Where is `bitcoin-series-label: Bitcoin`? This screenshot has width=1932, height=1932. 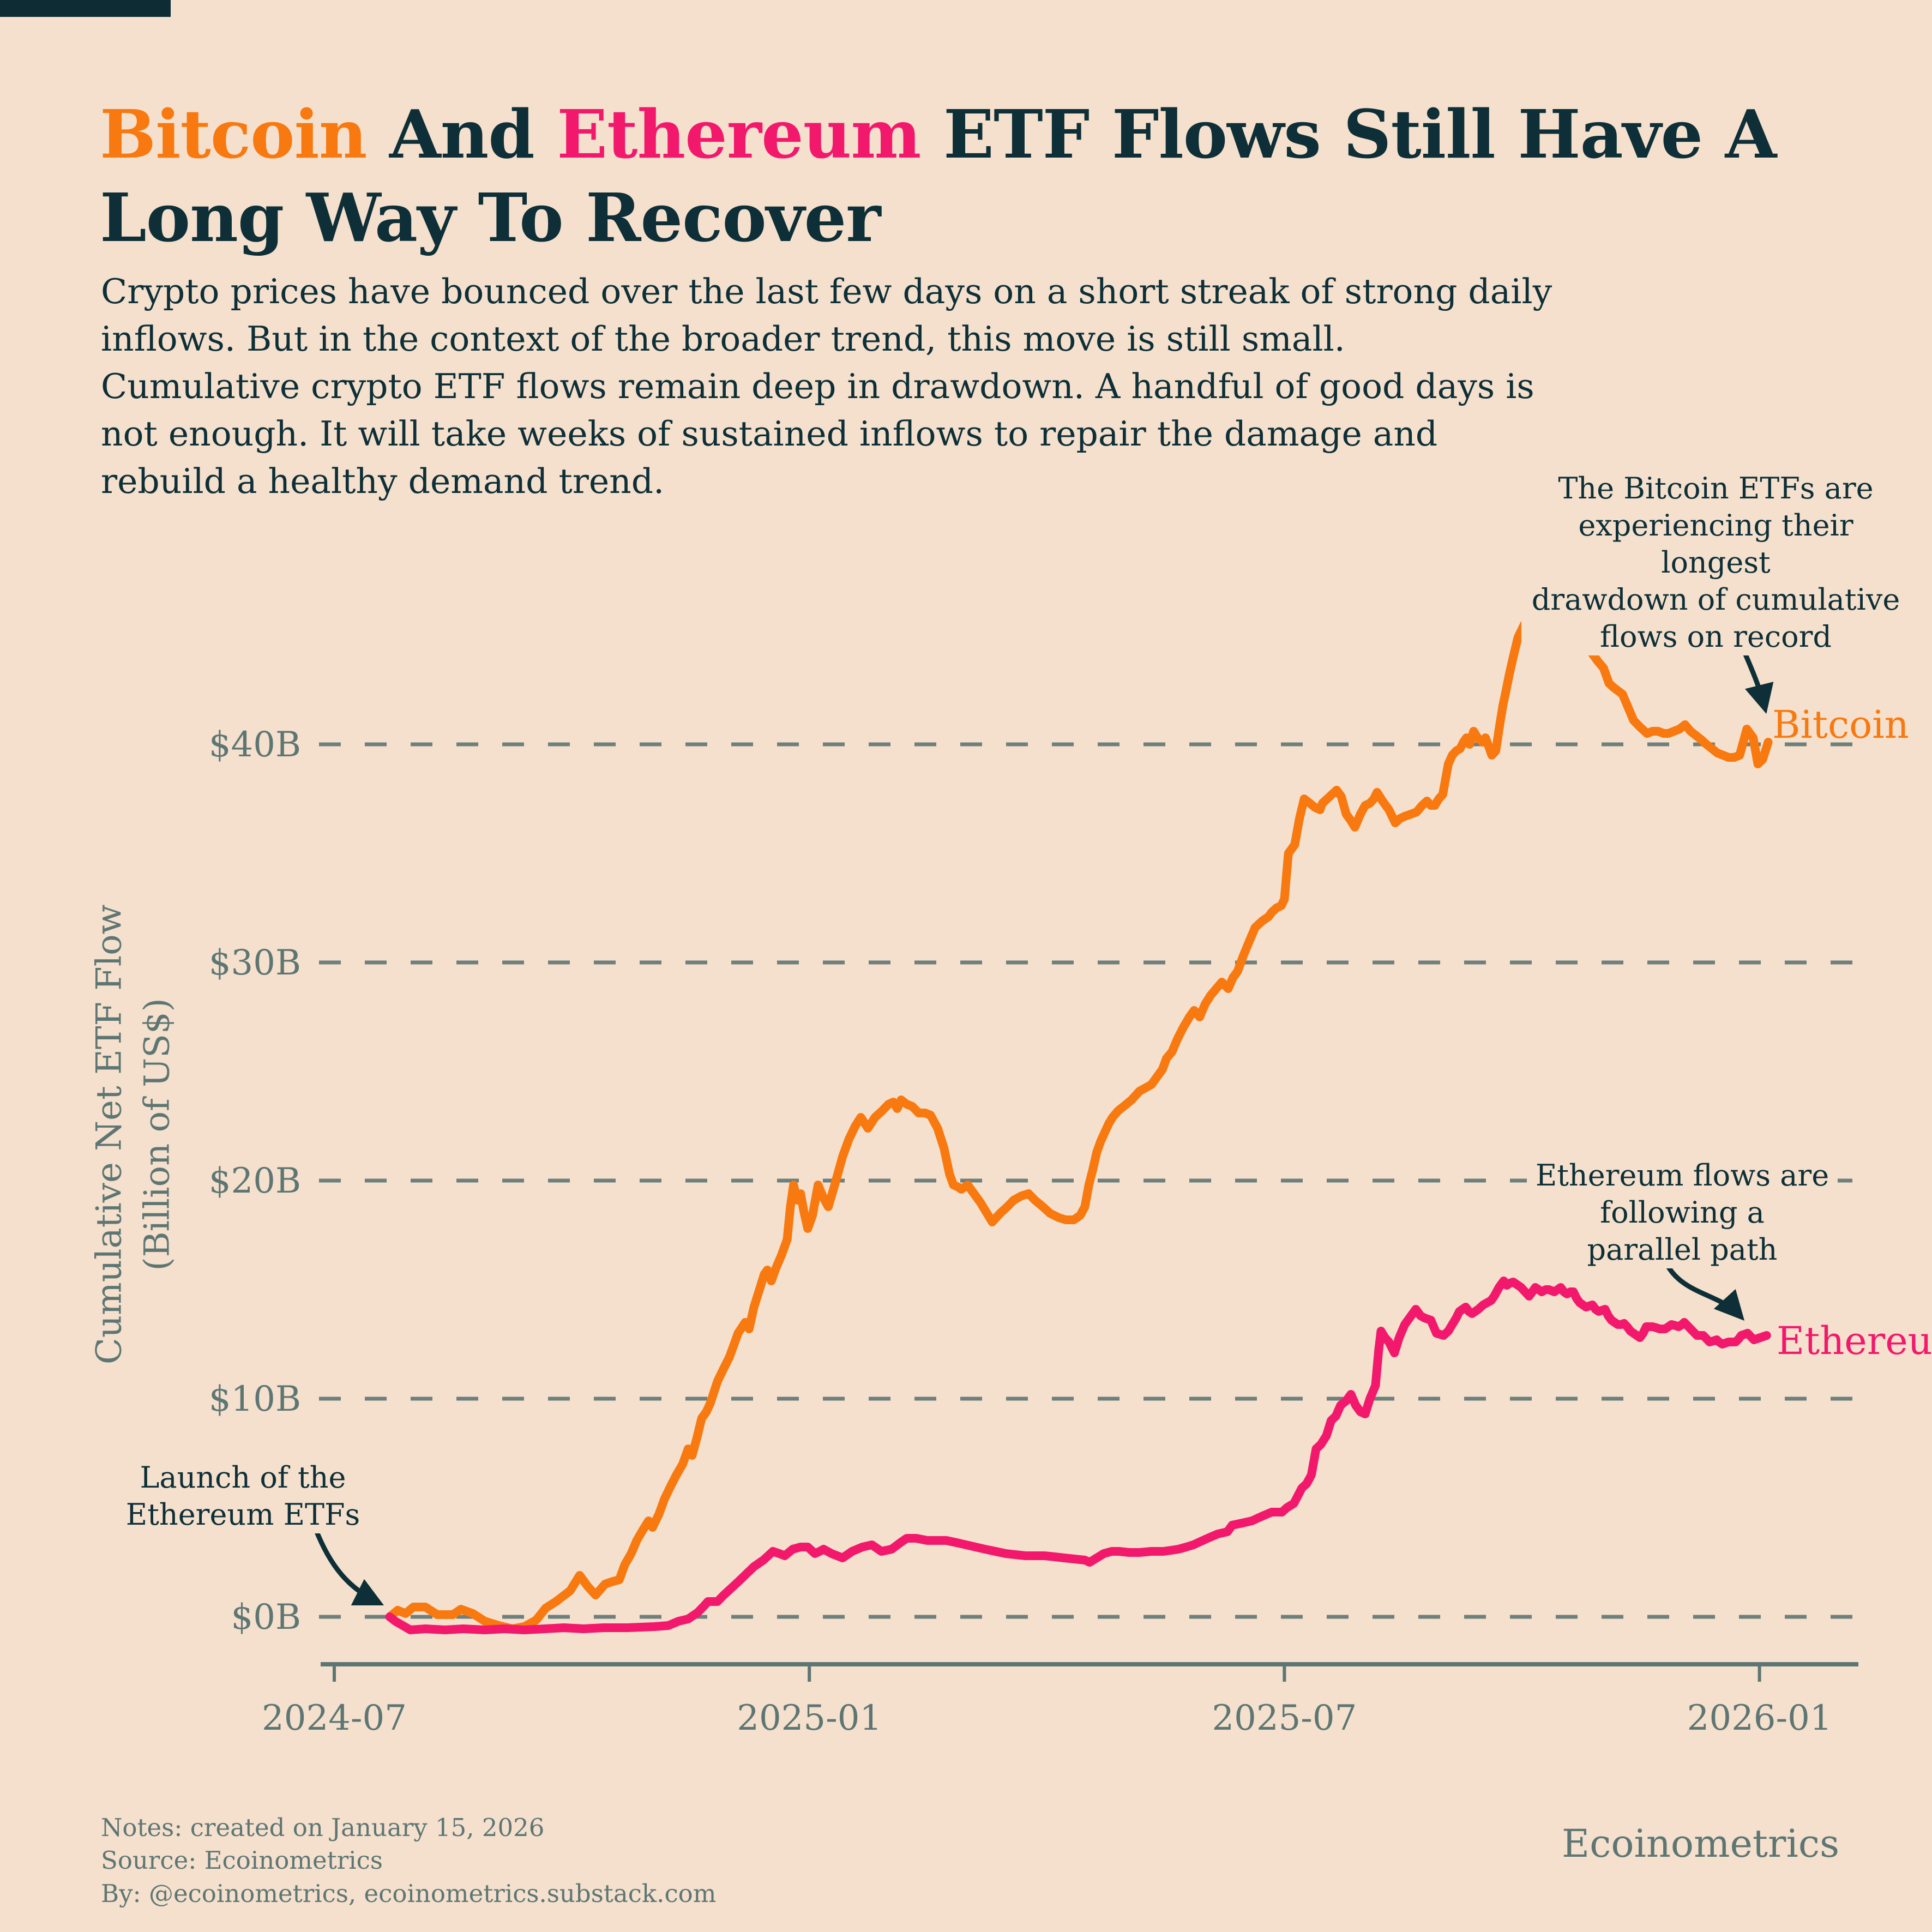 bitcoin-series-label: Bitcoin is located at coordinates (1840, 724).